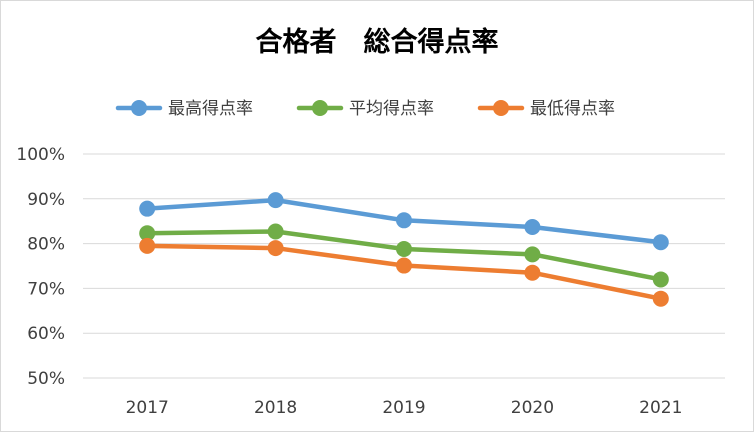 This screenshot has height=432, width=754. I want to click on legend-item: 最低得点率, so click(546, 109).